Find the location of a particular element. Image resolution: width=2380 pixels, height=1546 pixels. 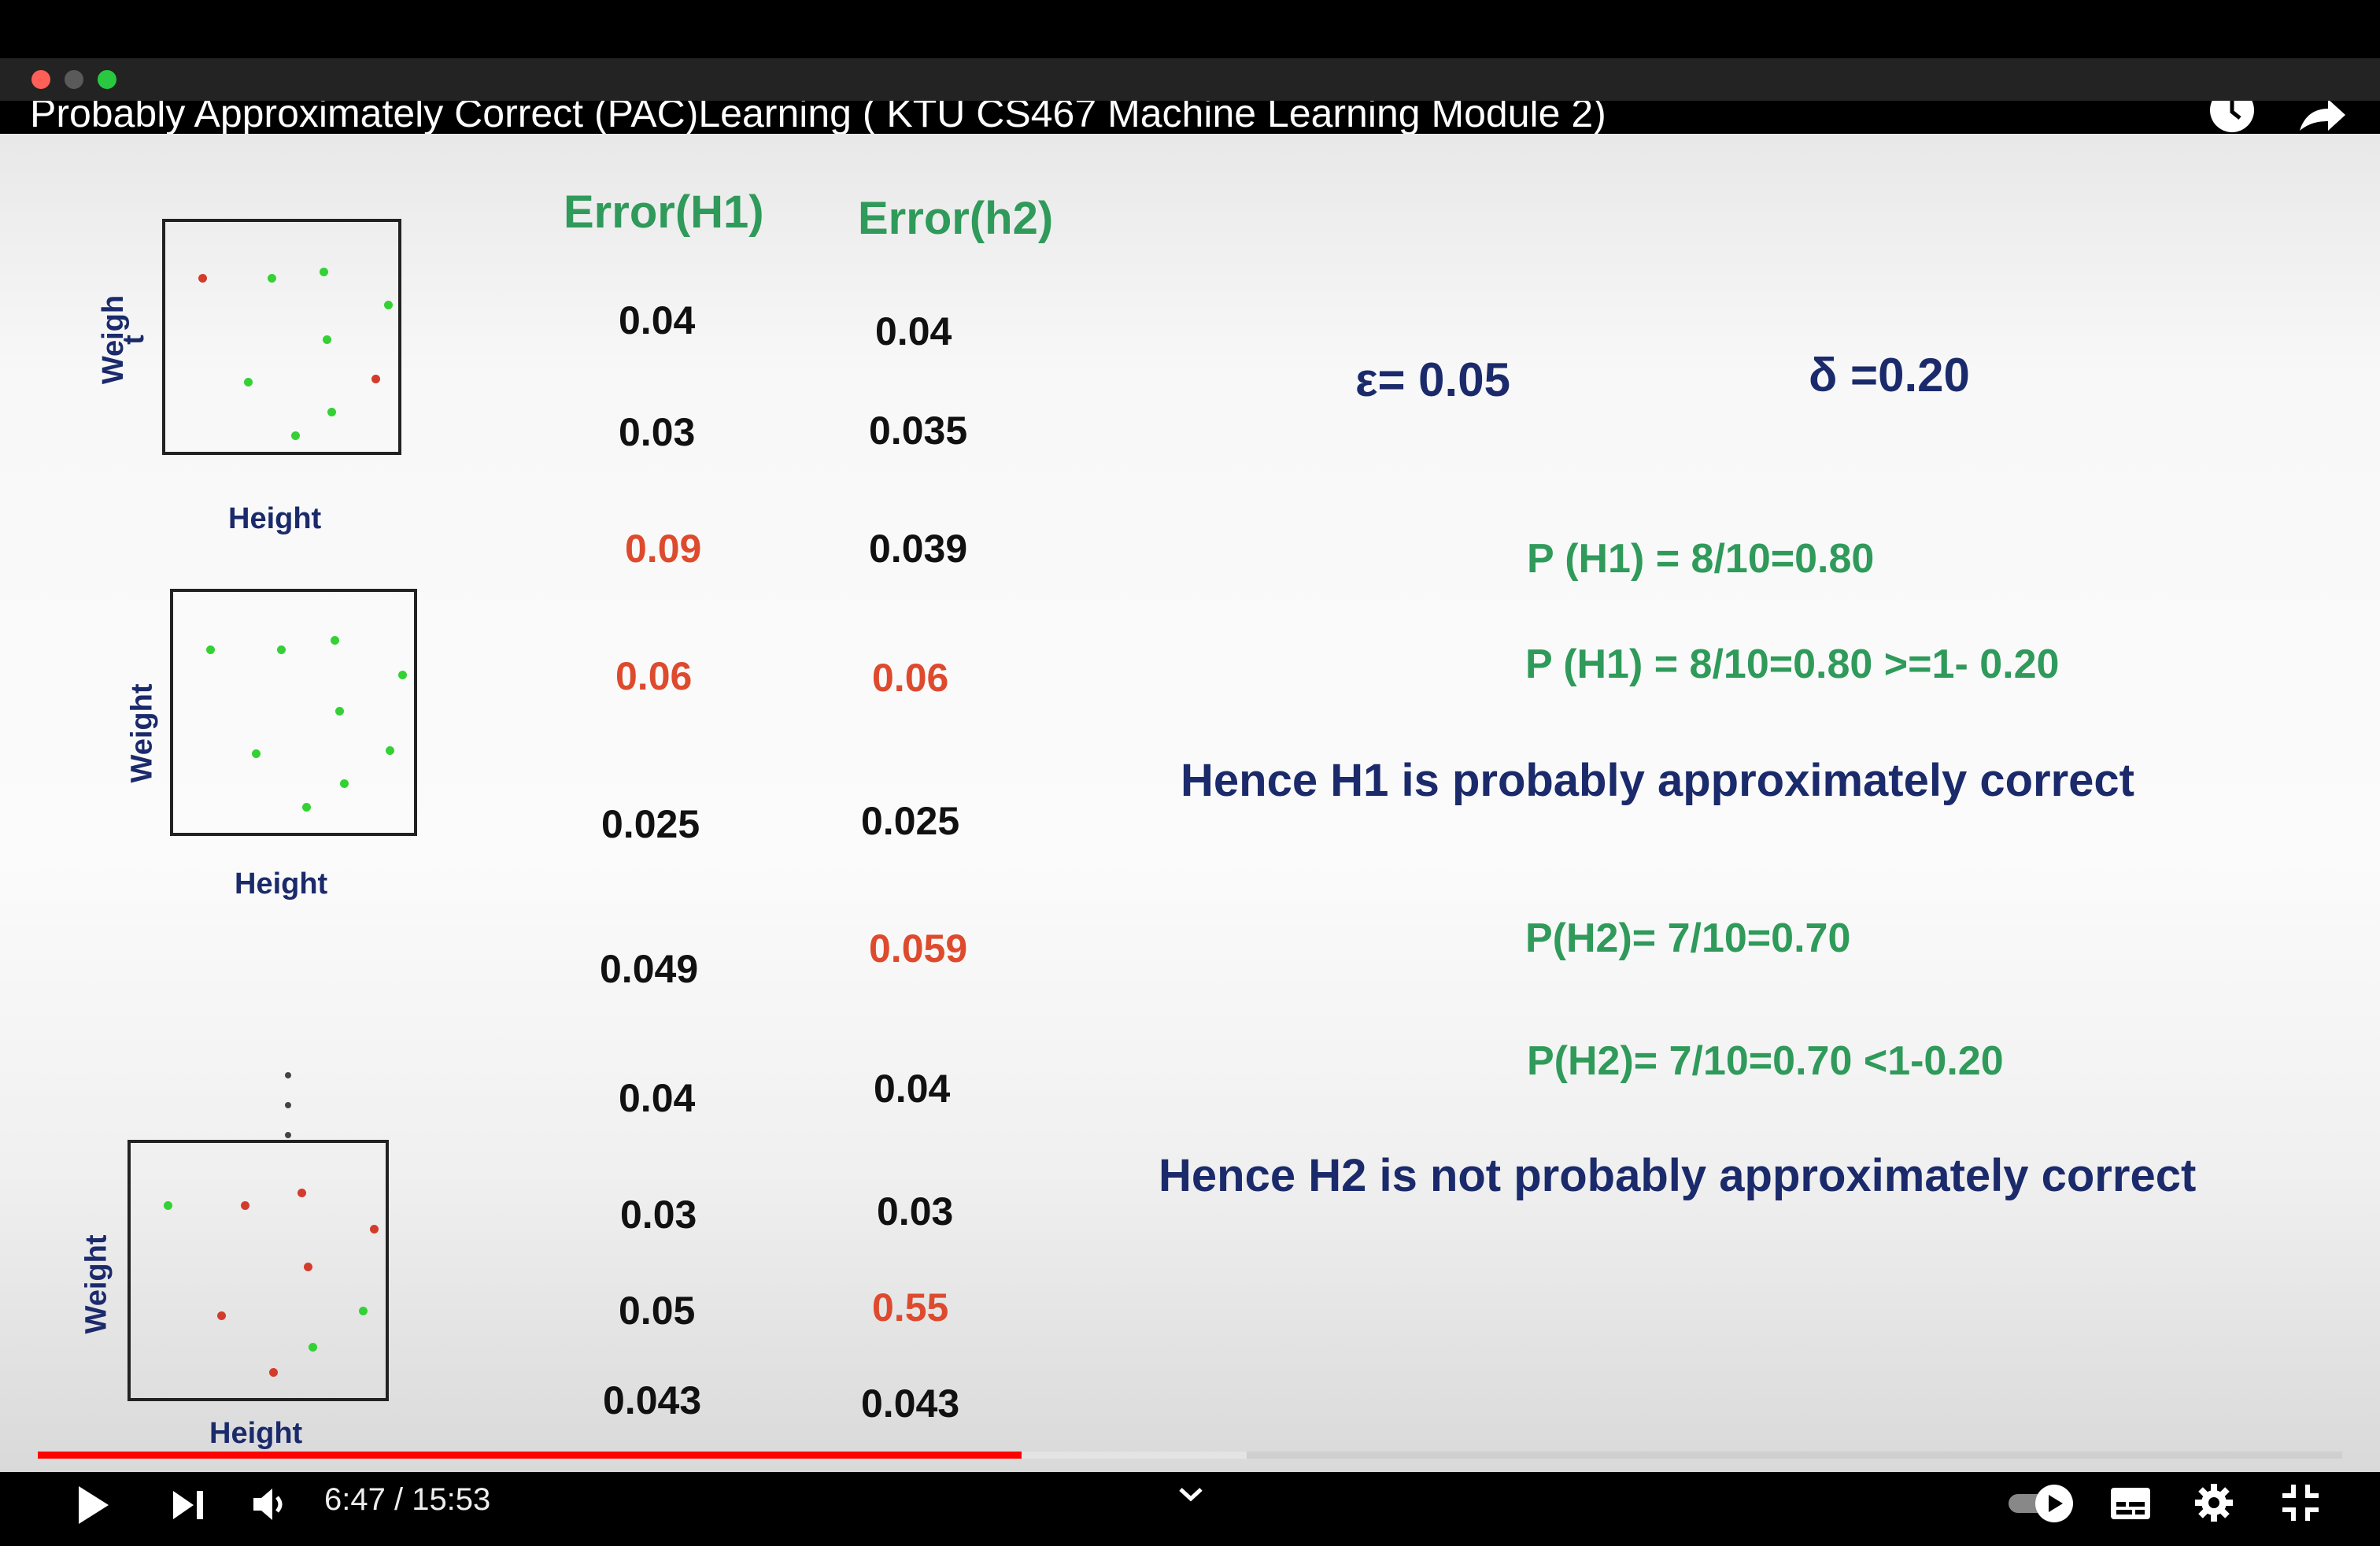

time-display: 6:47 / 15:53 is located at coordinates (407, 1500).